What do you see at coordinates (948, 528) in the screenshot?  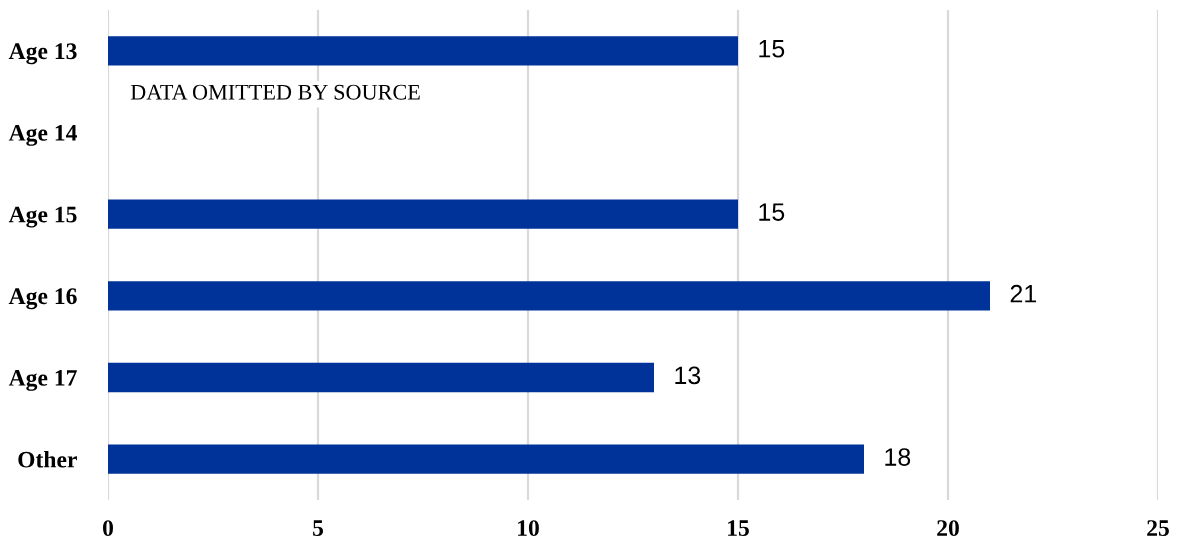 I see `x-tick-label: 20` at bounding box center [948, 528].